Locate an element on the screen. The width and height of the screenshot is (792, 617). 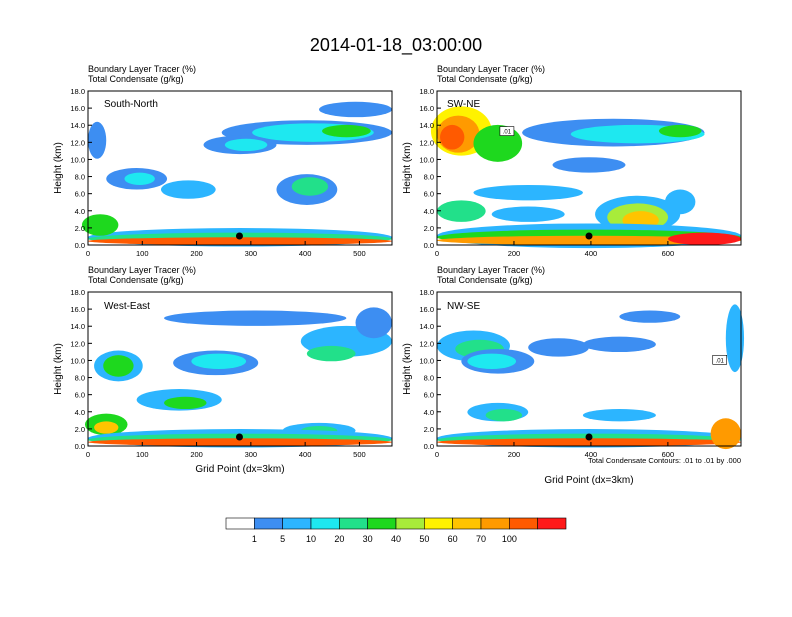
panel-label: West-East is located at coordinates (127, 306).